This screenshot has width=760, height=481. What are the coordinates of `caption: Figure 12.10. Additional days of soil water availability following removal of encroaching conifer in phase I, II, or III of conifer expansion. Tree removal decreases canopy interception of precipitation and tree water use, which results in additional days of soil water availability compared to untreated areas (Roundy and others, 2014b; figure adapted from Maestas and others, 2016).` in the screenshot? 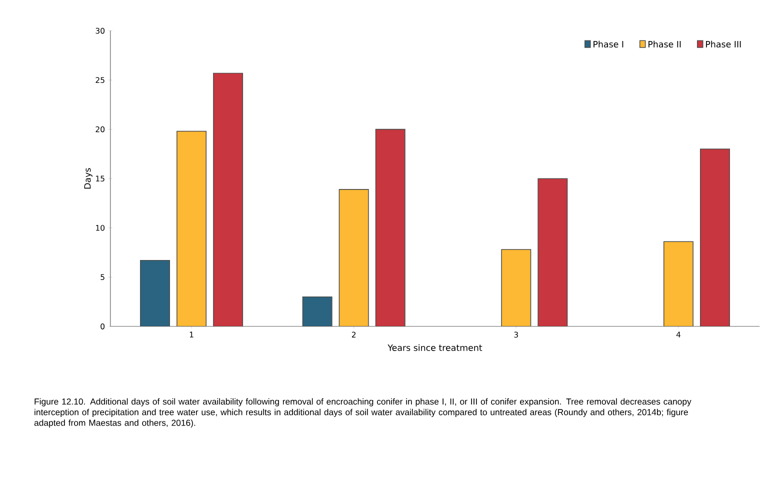 It's located at (363, 413).